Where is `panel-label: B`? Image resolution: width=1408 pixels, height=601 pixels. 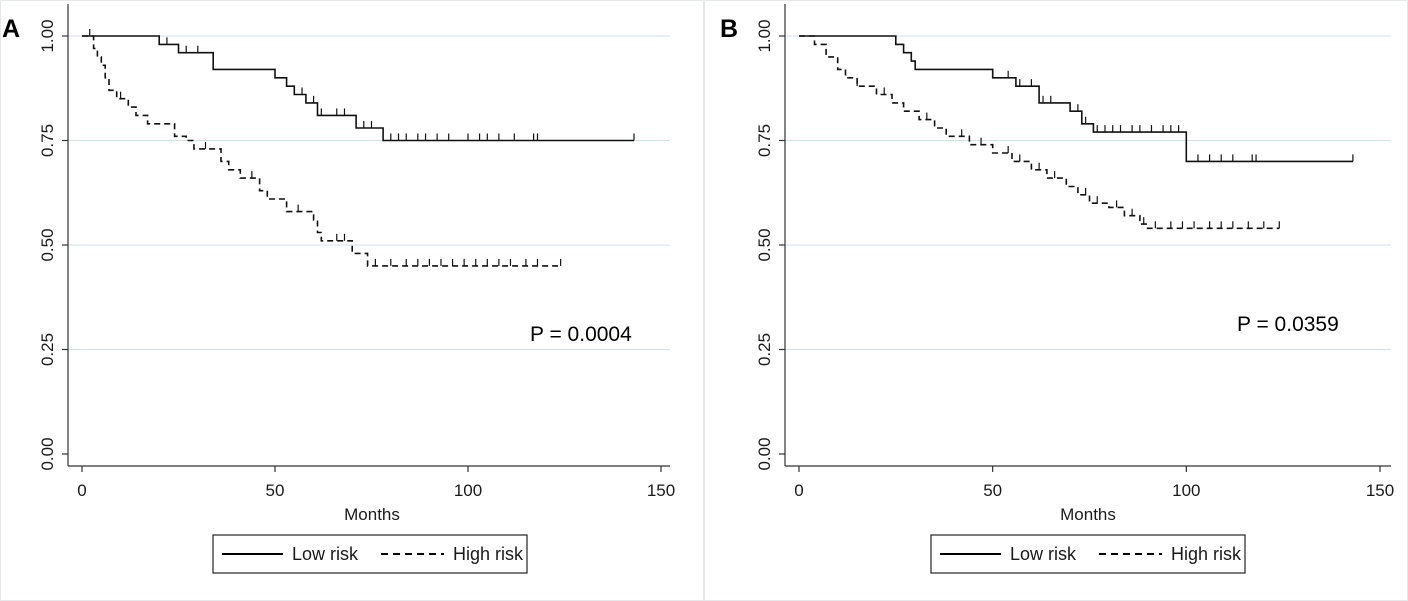
panel-label: B is located at coordinates (729, 29).